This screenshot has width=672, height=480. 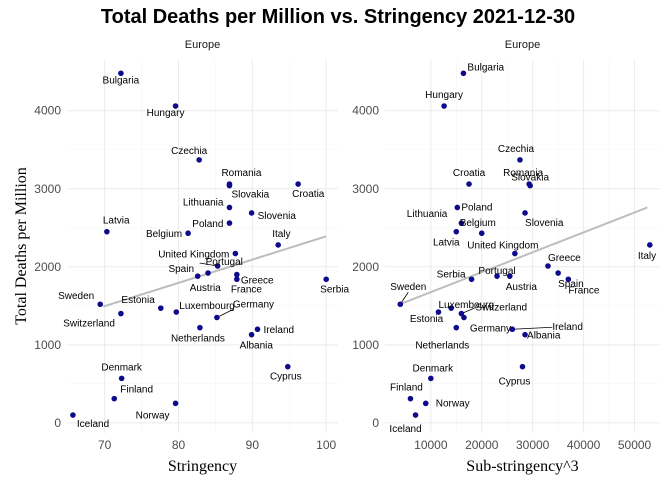 What do you see at coordinates (635, 445) in the screenshot?
I see `x-tick-label: 50000` at bounding box center [635, 445].